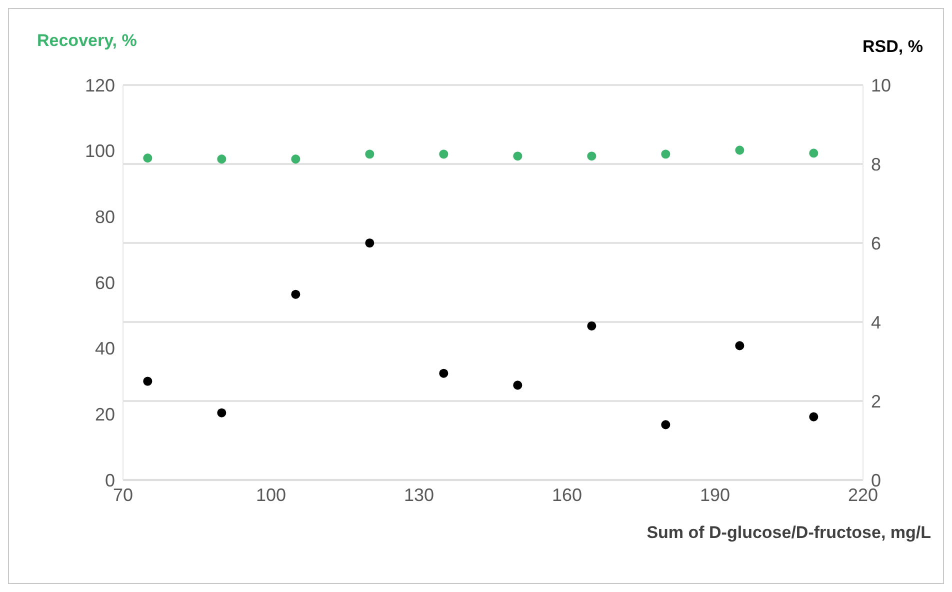 The width and height of the screenshot is (952, 592). Describe the element at coordinates (715, 494) in the screenshot. I see `x-tick-label: 190` at that location.